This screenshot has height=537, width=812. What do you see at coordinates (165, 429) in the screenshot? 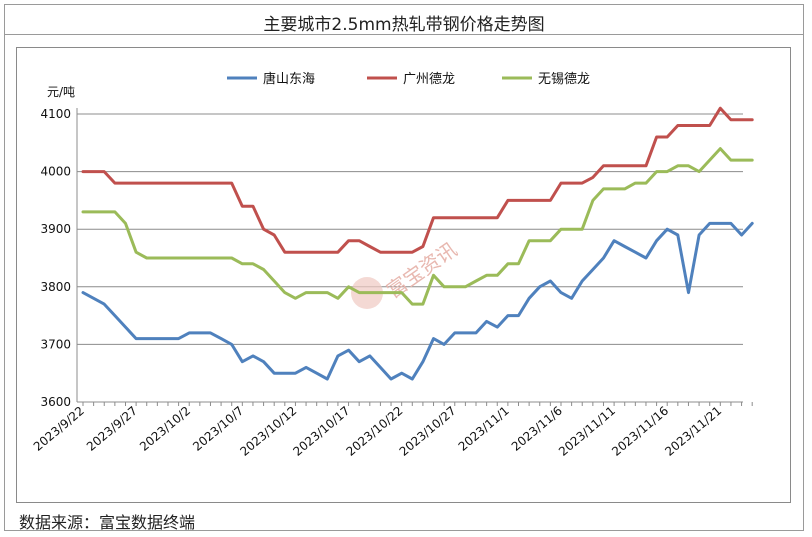
I see `x-tick-label: 2023/10/2` at bounding box center [165, 429].